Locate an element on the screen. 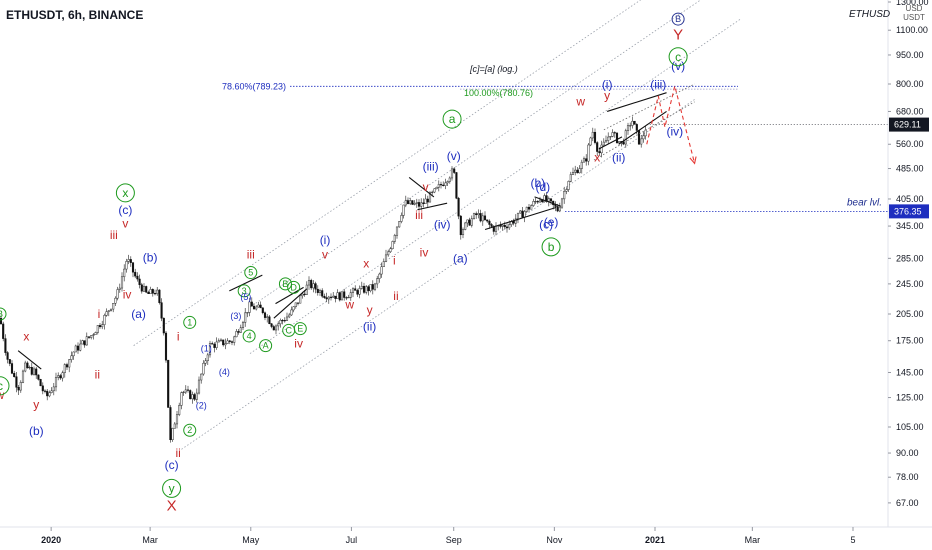 This screenshot has width=932, height=550. bear-level-axis-label: 376.35 is located at coordinates (908, 211).